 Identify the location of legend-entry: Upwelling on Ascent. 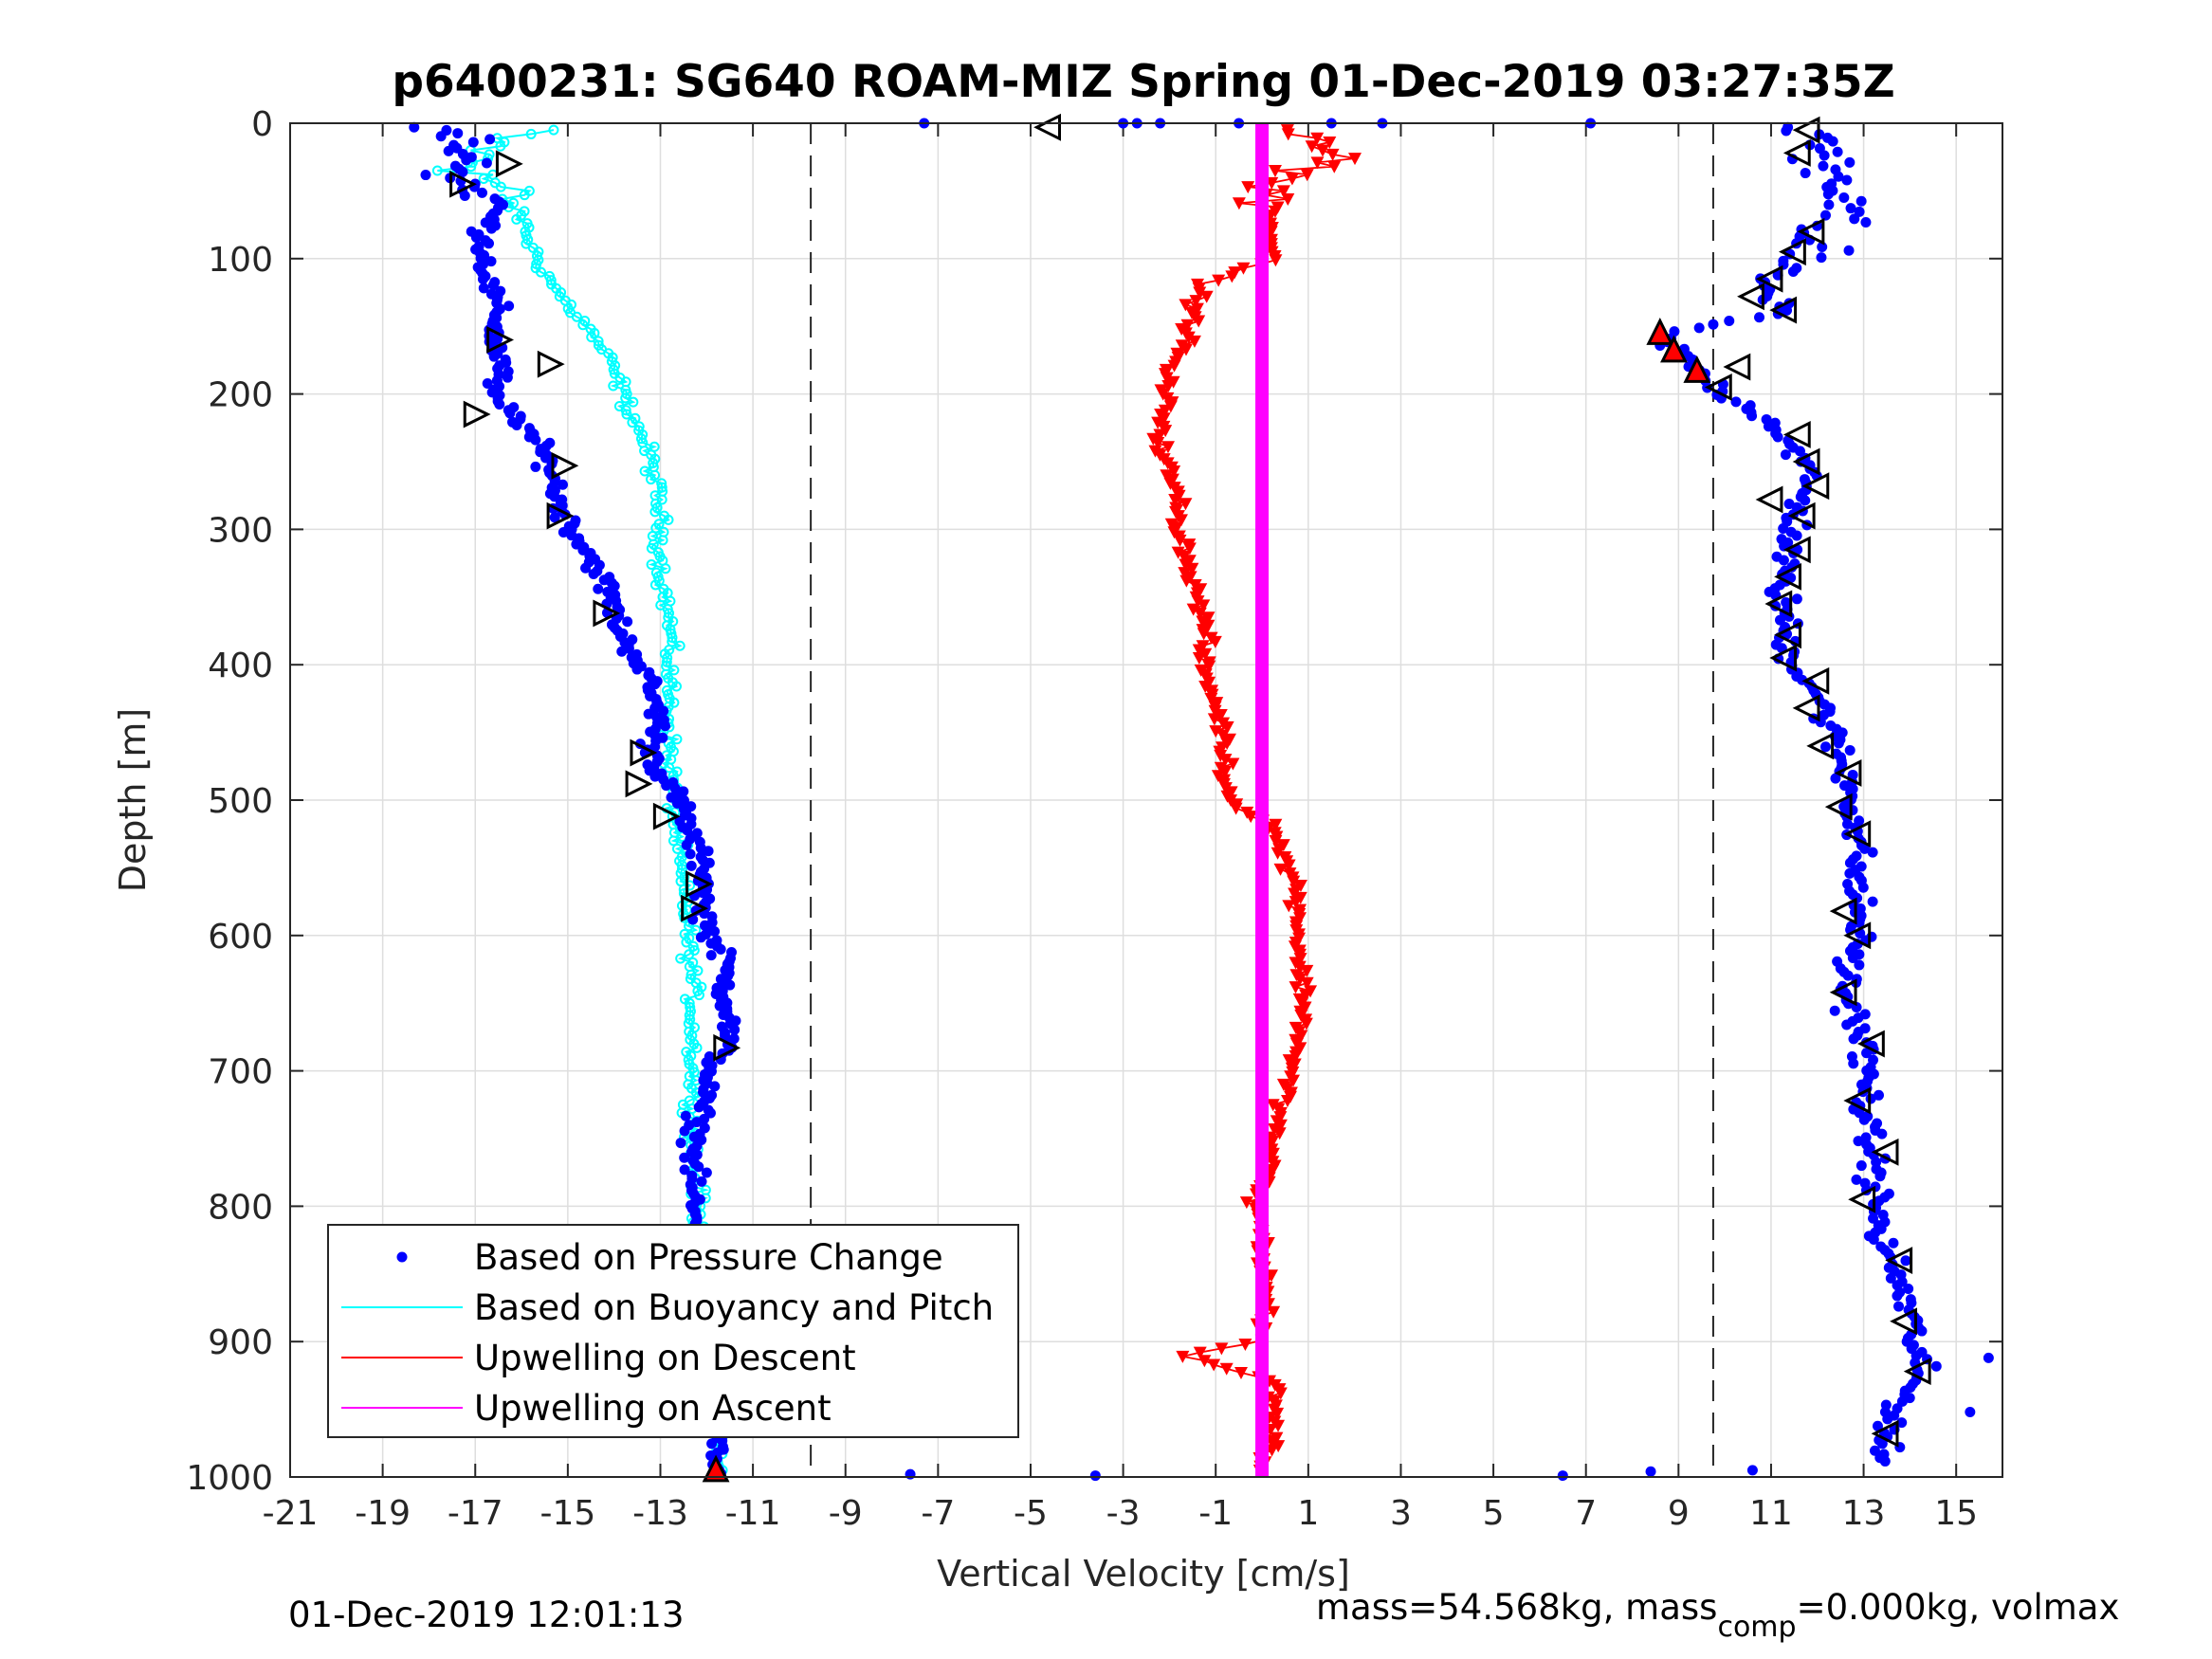
(586, 1408).